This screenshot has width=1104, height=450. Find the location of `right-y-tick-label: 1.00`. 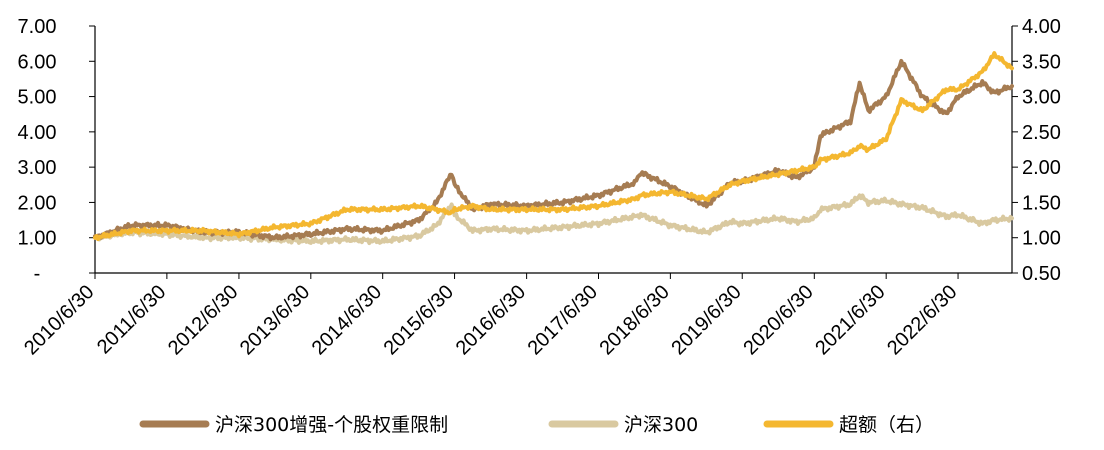

right-y-tick-label: 1.00 is located at coordinates (1041, 239).